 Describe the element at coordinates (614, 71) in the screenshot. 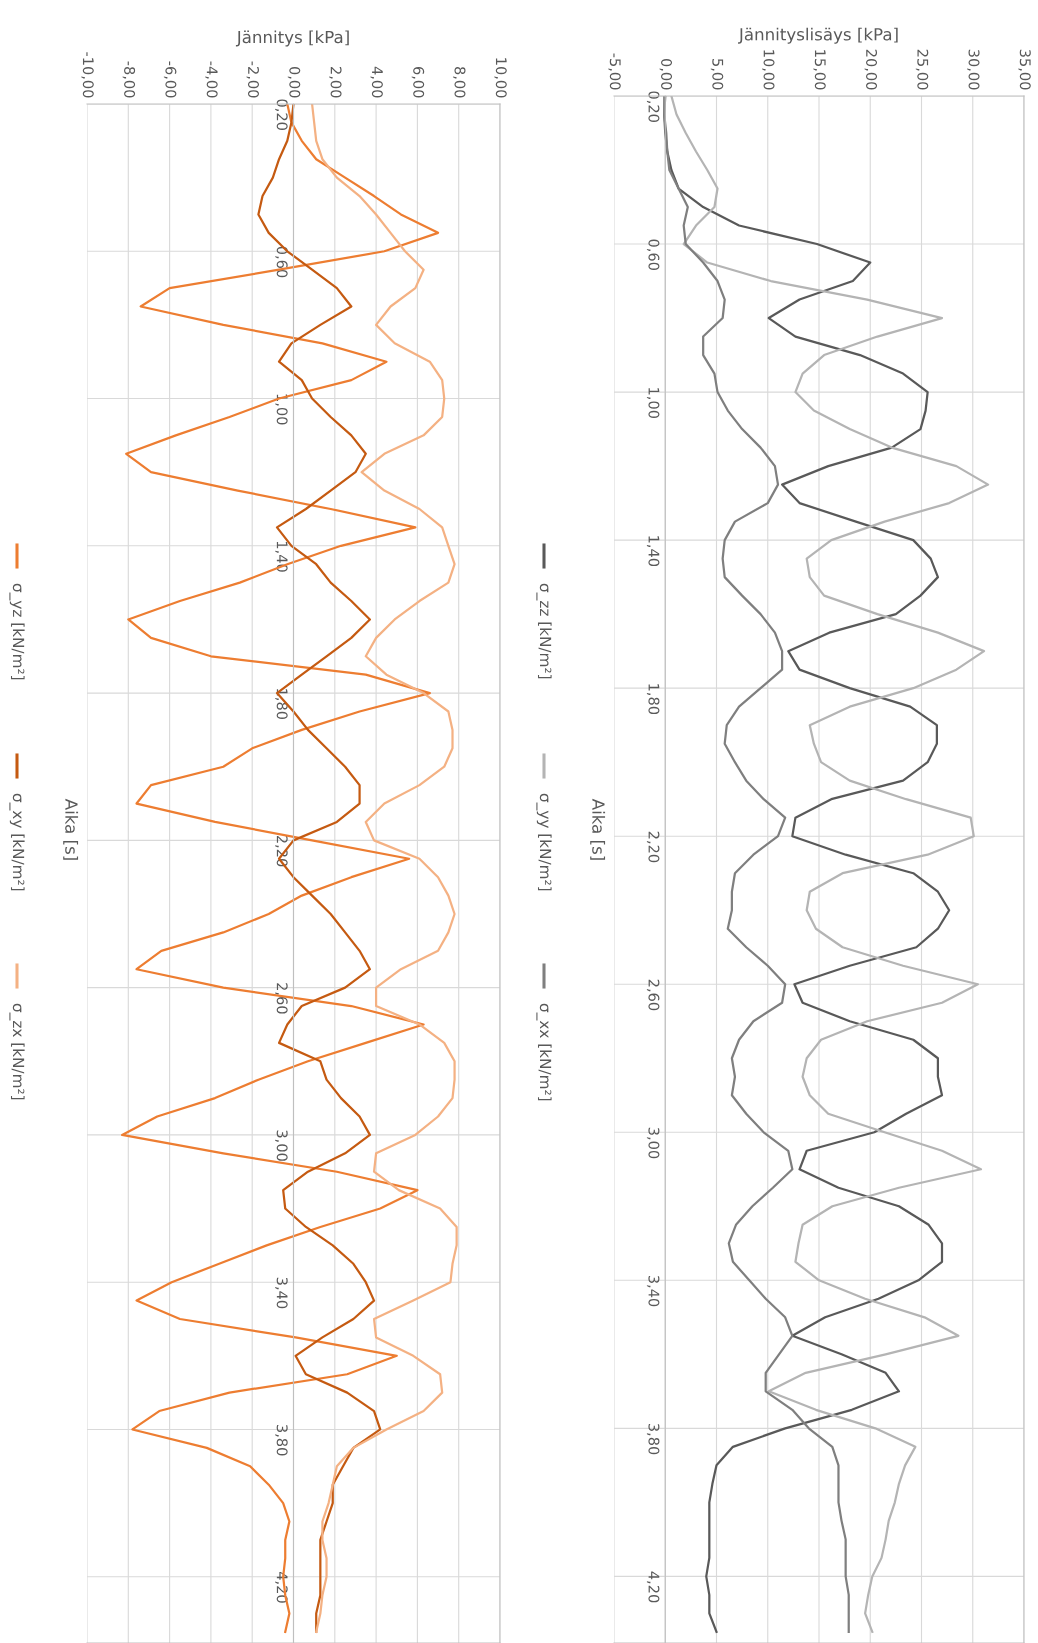

I see `x-tick-label: -5,00` at that location.